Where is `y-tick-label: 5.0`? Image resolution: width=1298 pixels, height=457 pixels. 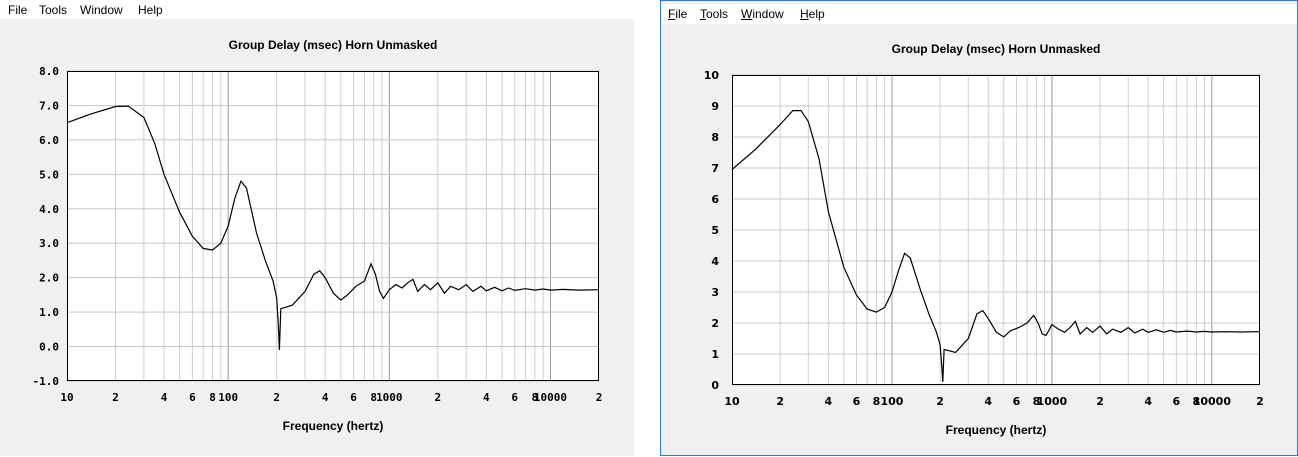
y-tick-label: 5.0 is located at coordinates (49, 174).